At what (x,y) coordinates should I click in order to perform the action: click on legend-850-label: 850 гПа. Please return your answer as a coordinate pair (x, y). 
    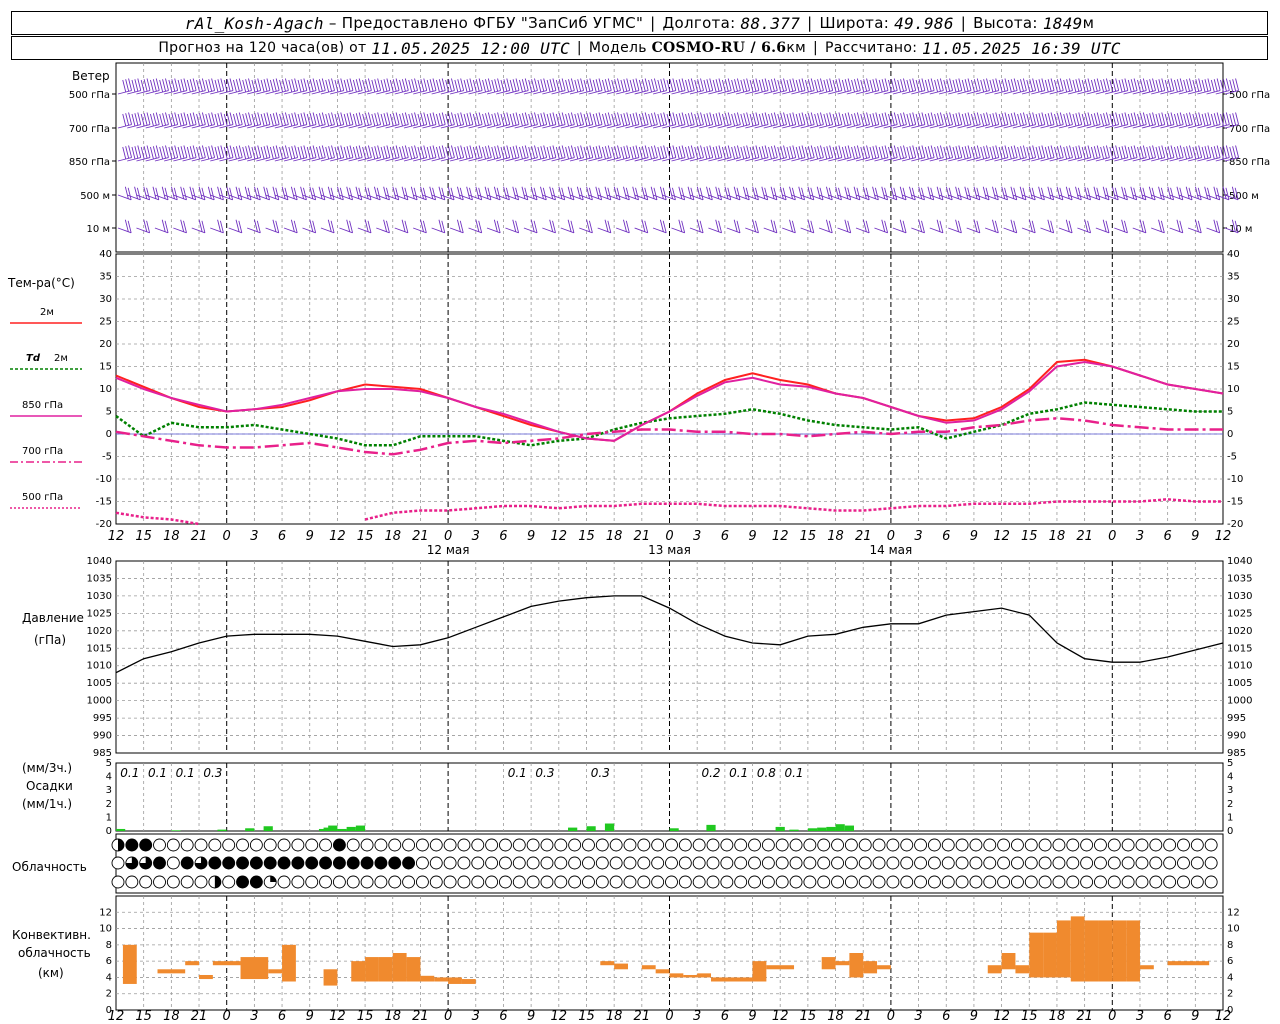
    Looking at the image, I should click on (42, 405).